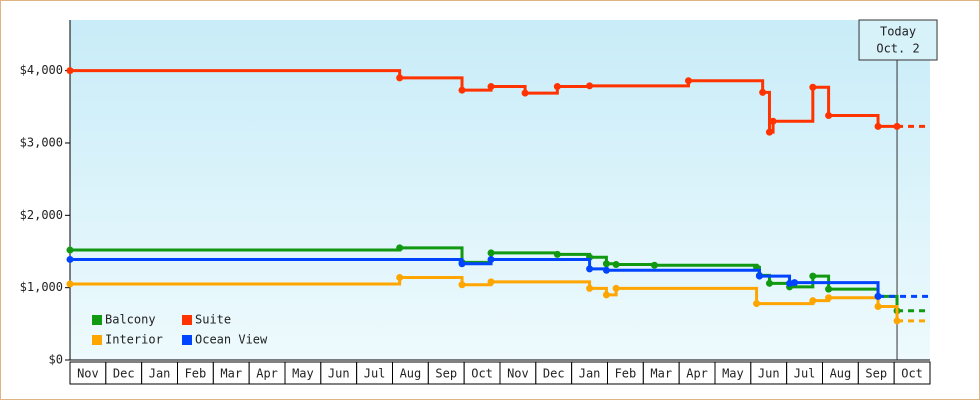 The height and width of the screenshot is (404, 980). Describe the element at coordinates (41, 287) in the screenshot. I see `y-tick-label: $1,000` at that location.